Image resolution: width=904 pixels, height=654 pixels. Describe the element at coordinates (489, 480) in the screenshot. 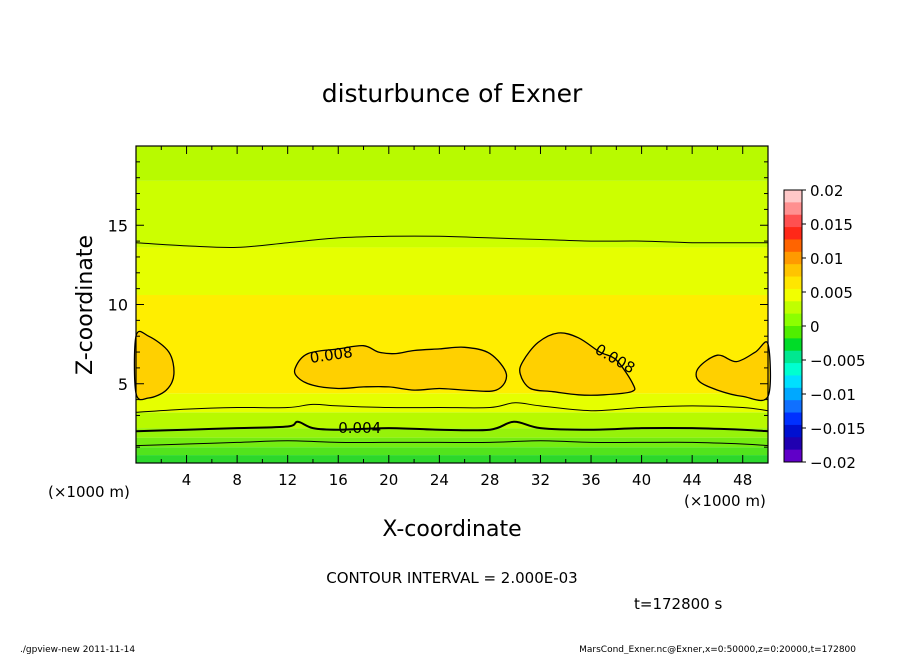

I see `x-tick-label-28: 28` at that location.